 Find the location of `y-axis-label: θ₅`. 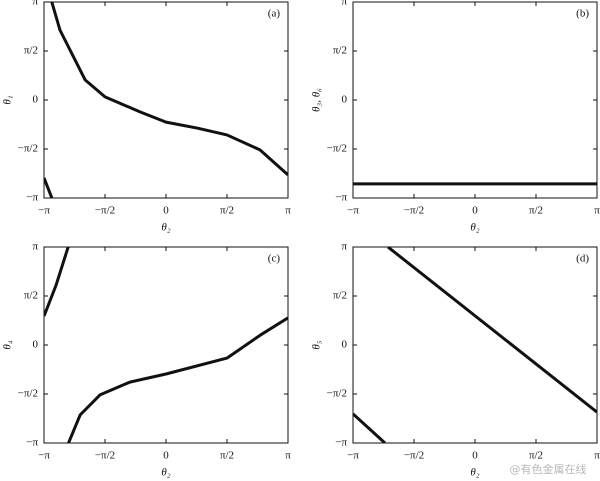

y-axis-label: θ₅ is located at coordinates (317, 344).